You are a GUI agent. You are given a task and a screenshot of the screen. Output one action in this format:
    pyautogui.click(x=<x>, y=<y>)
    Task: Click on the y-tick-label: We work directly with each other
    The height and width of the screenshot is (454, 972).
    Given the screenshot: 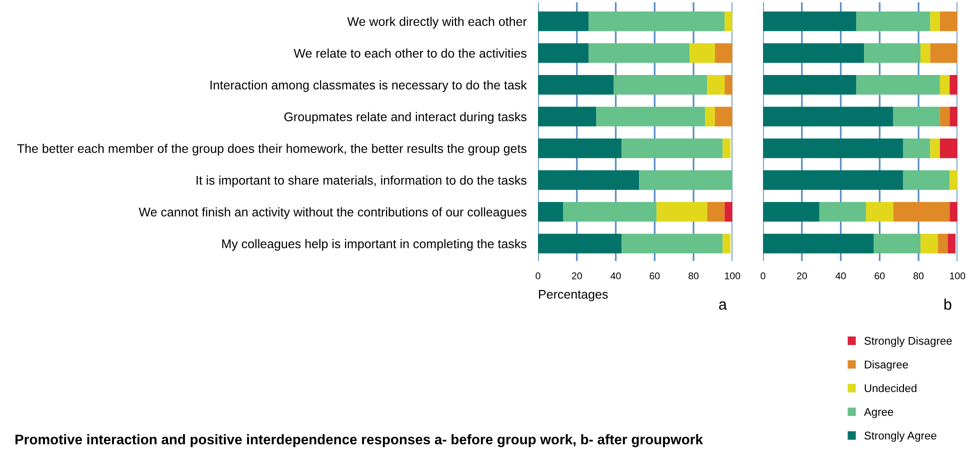 What is the action you would take?
    pyautogui.click(x=437, y=22)
    